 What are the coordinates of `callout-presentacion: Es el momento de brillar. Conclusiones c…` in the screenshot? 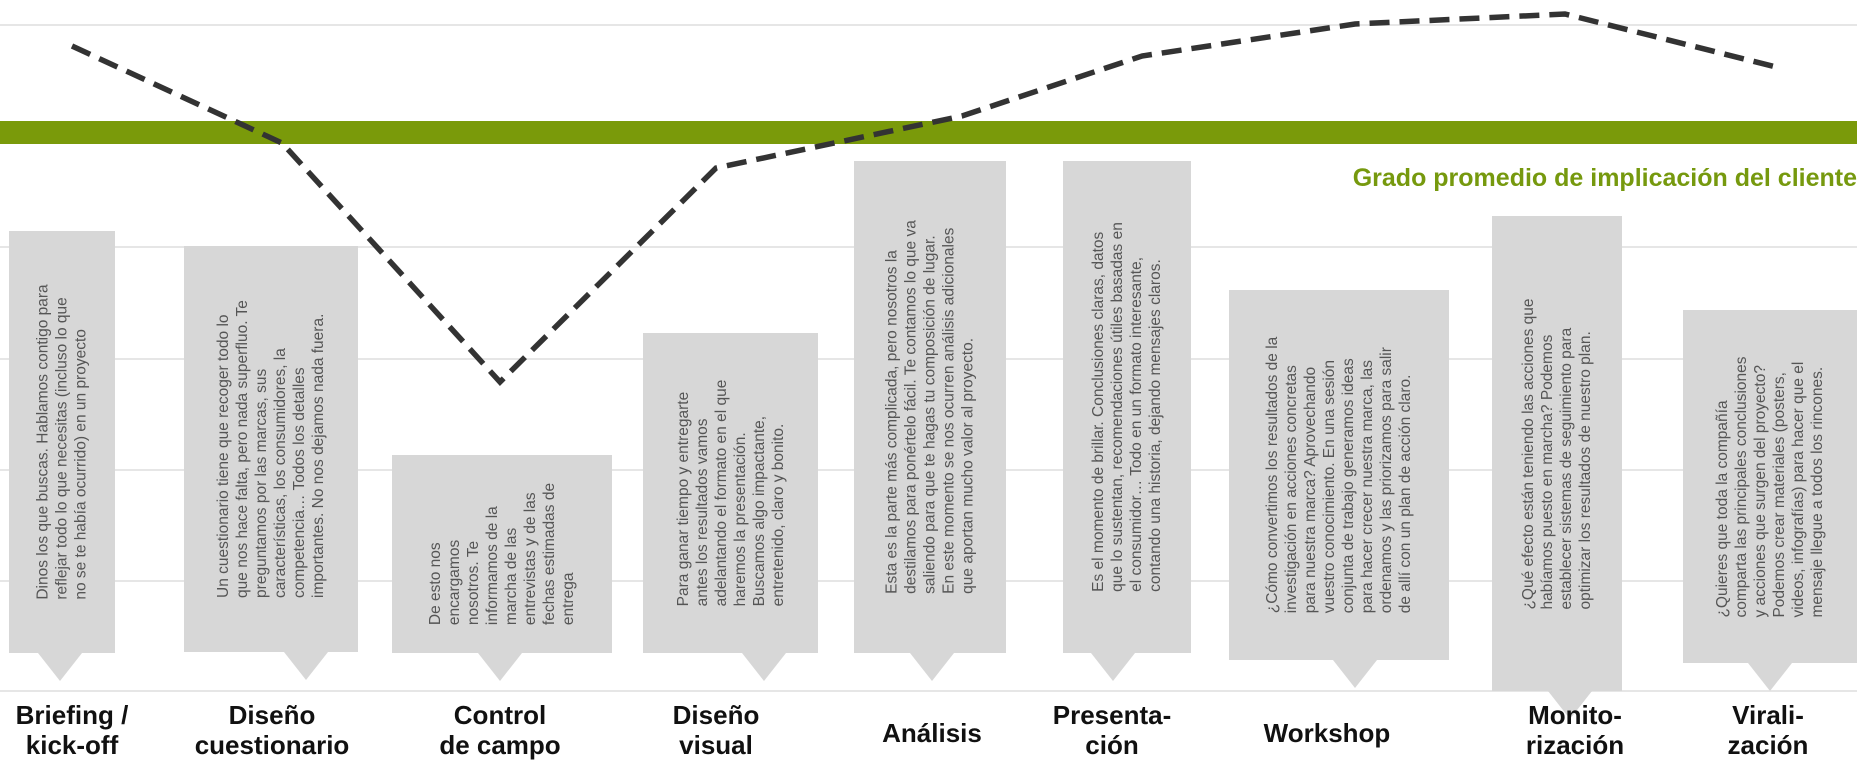 It's located at (1127, 407).